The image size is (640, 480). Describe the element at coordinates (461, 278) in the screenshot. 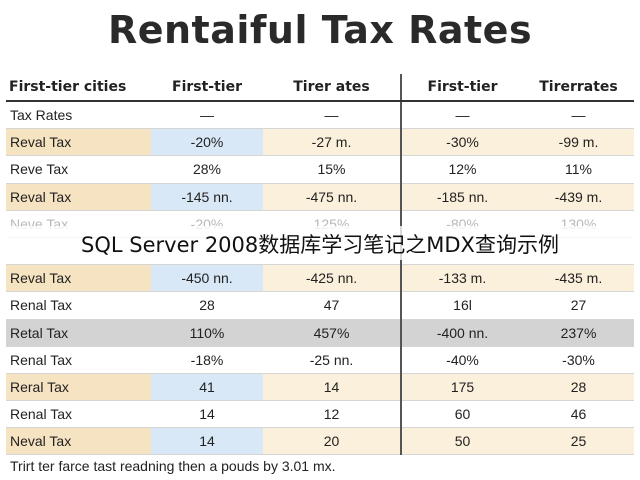

I see `table-cell: -133 m.` at that location.